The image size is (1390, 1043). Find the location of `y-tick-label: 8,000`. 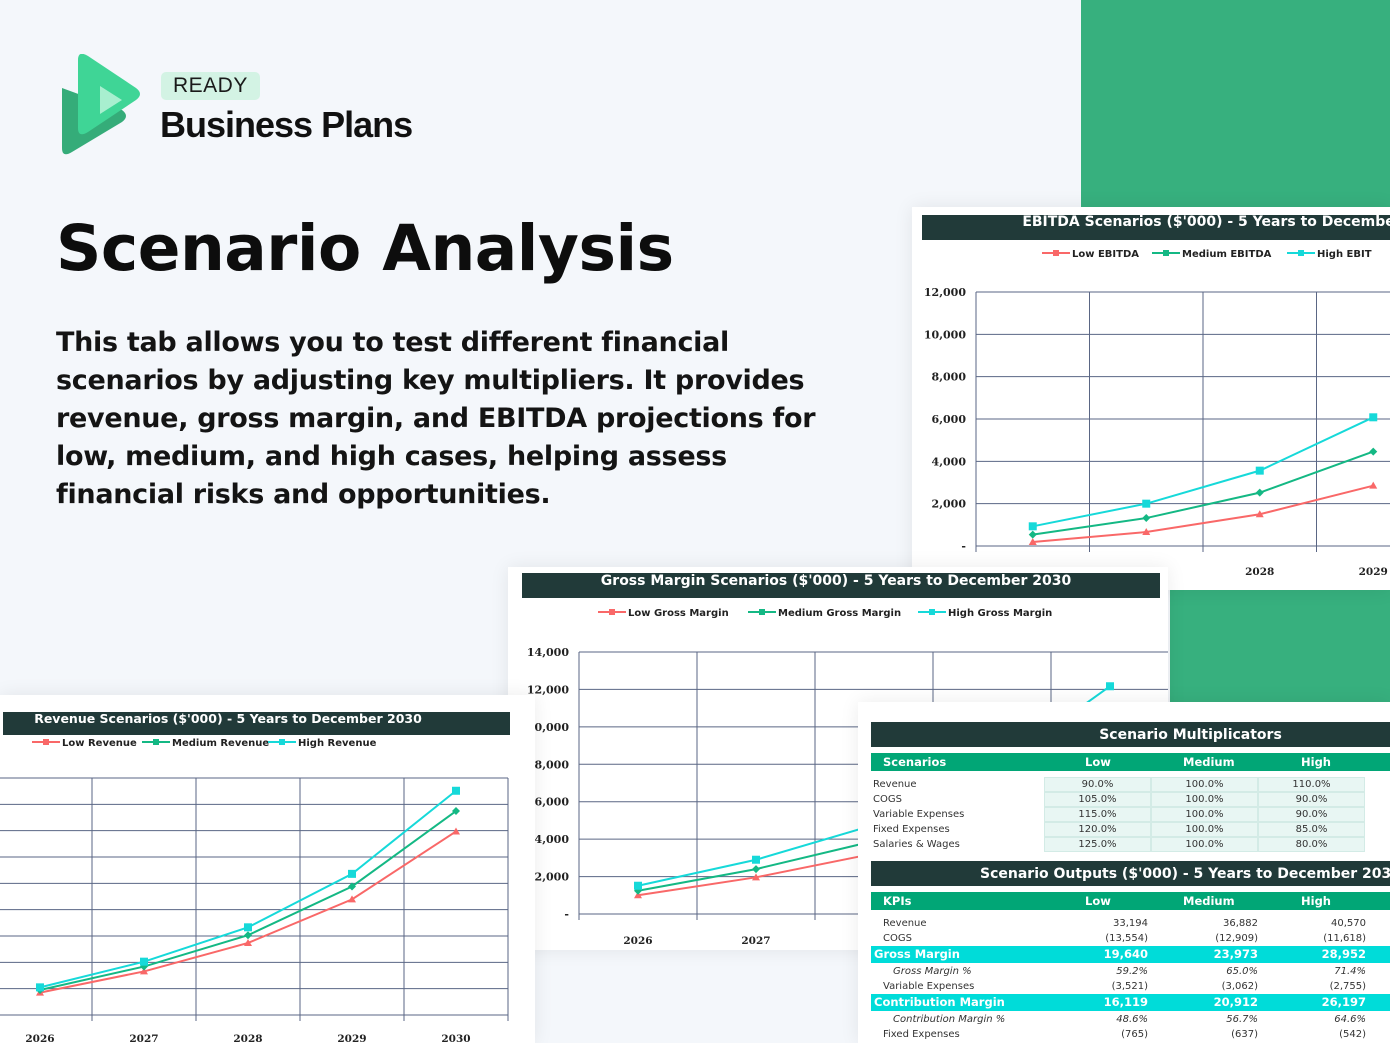

y-tick-label: 8,000 is located at coordinates (949, 377).